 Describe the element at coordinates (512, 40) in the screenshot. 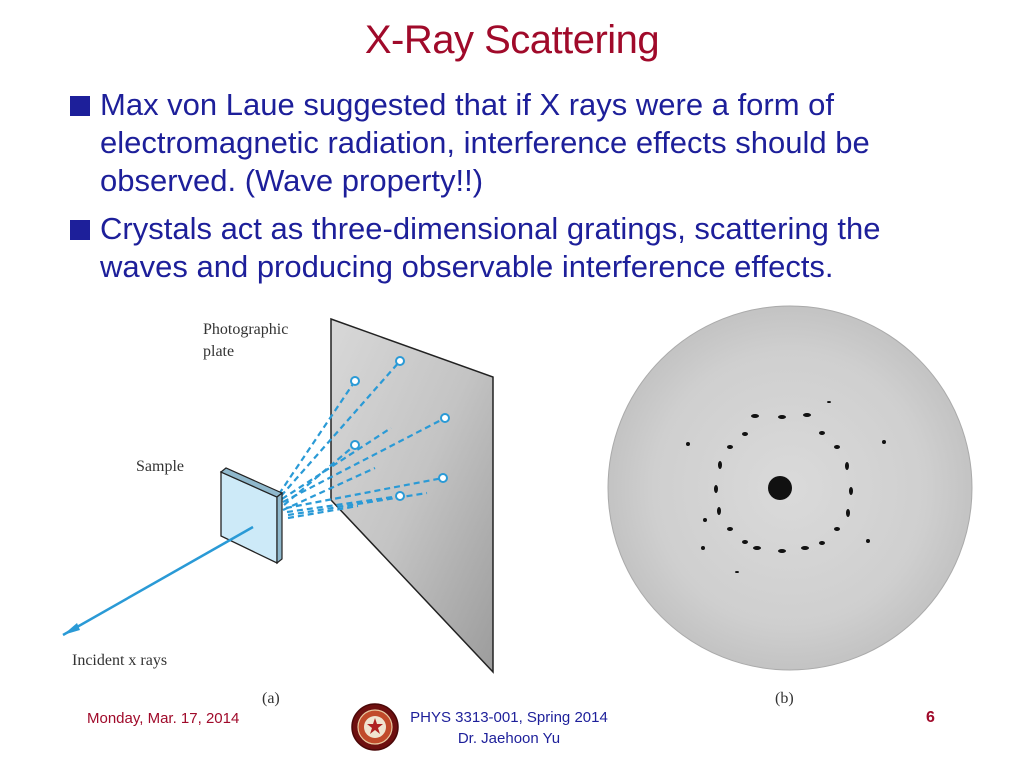

I see `slide-title: X-Ray Scattering` at that location.